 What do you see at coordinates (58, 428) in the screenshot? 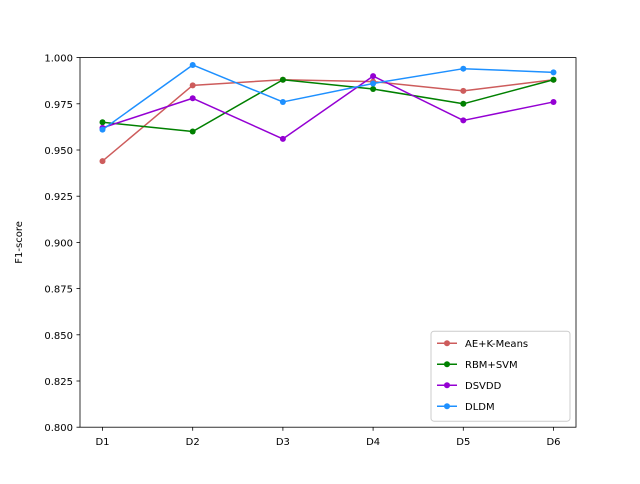
I see `y-tick-label: 0.800` at bounding box center [58, 428].